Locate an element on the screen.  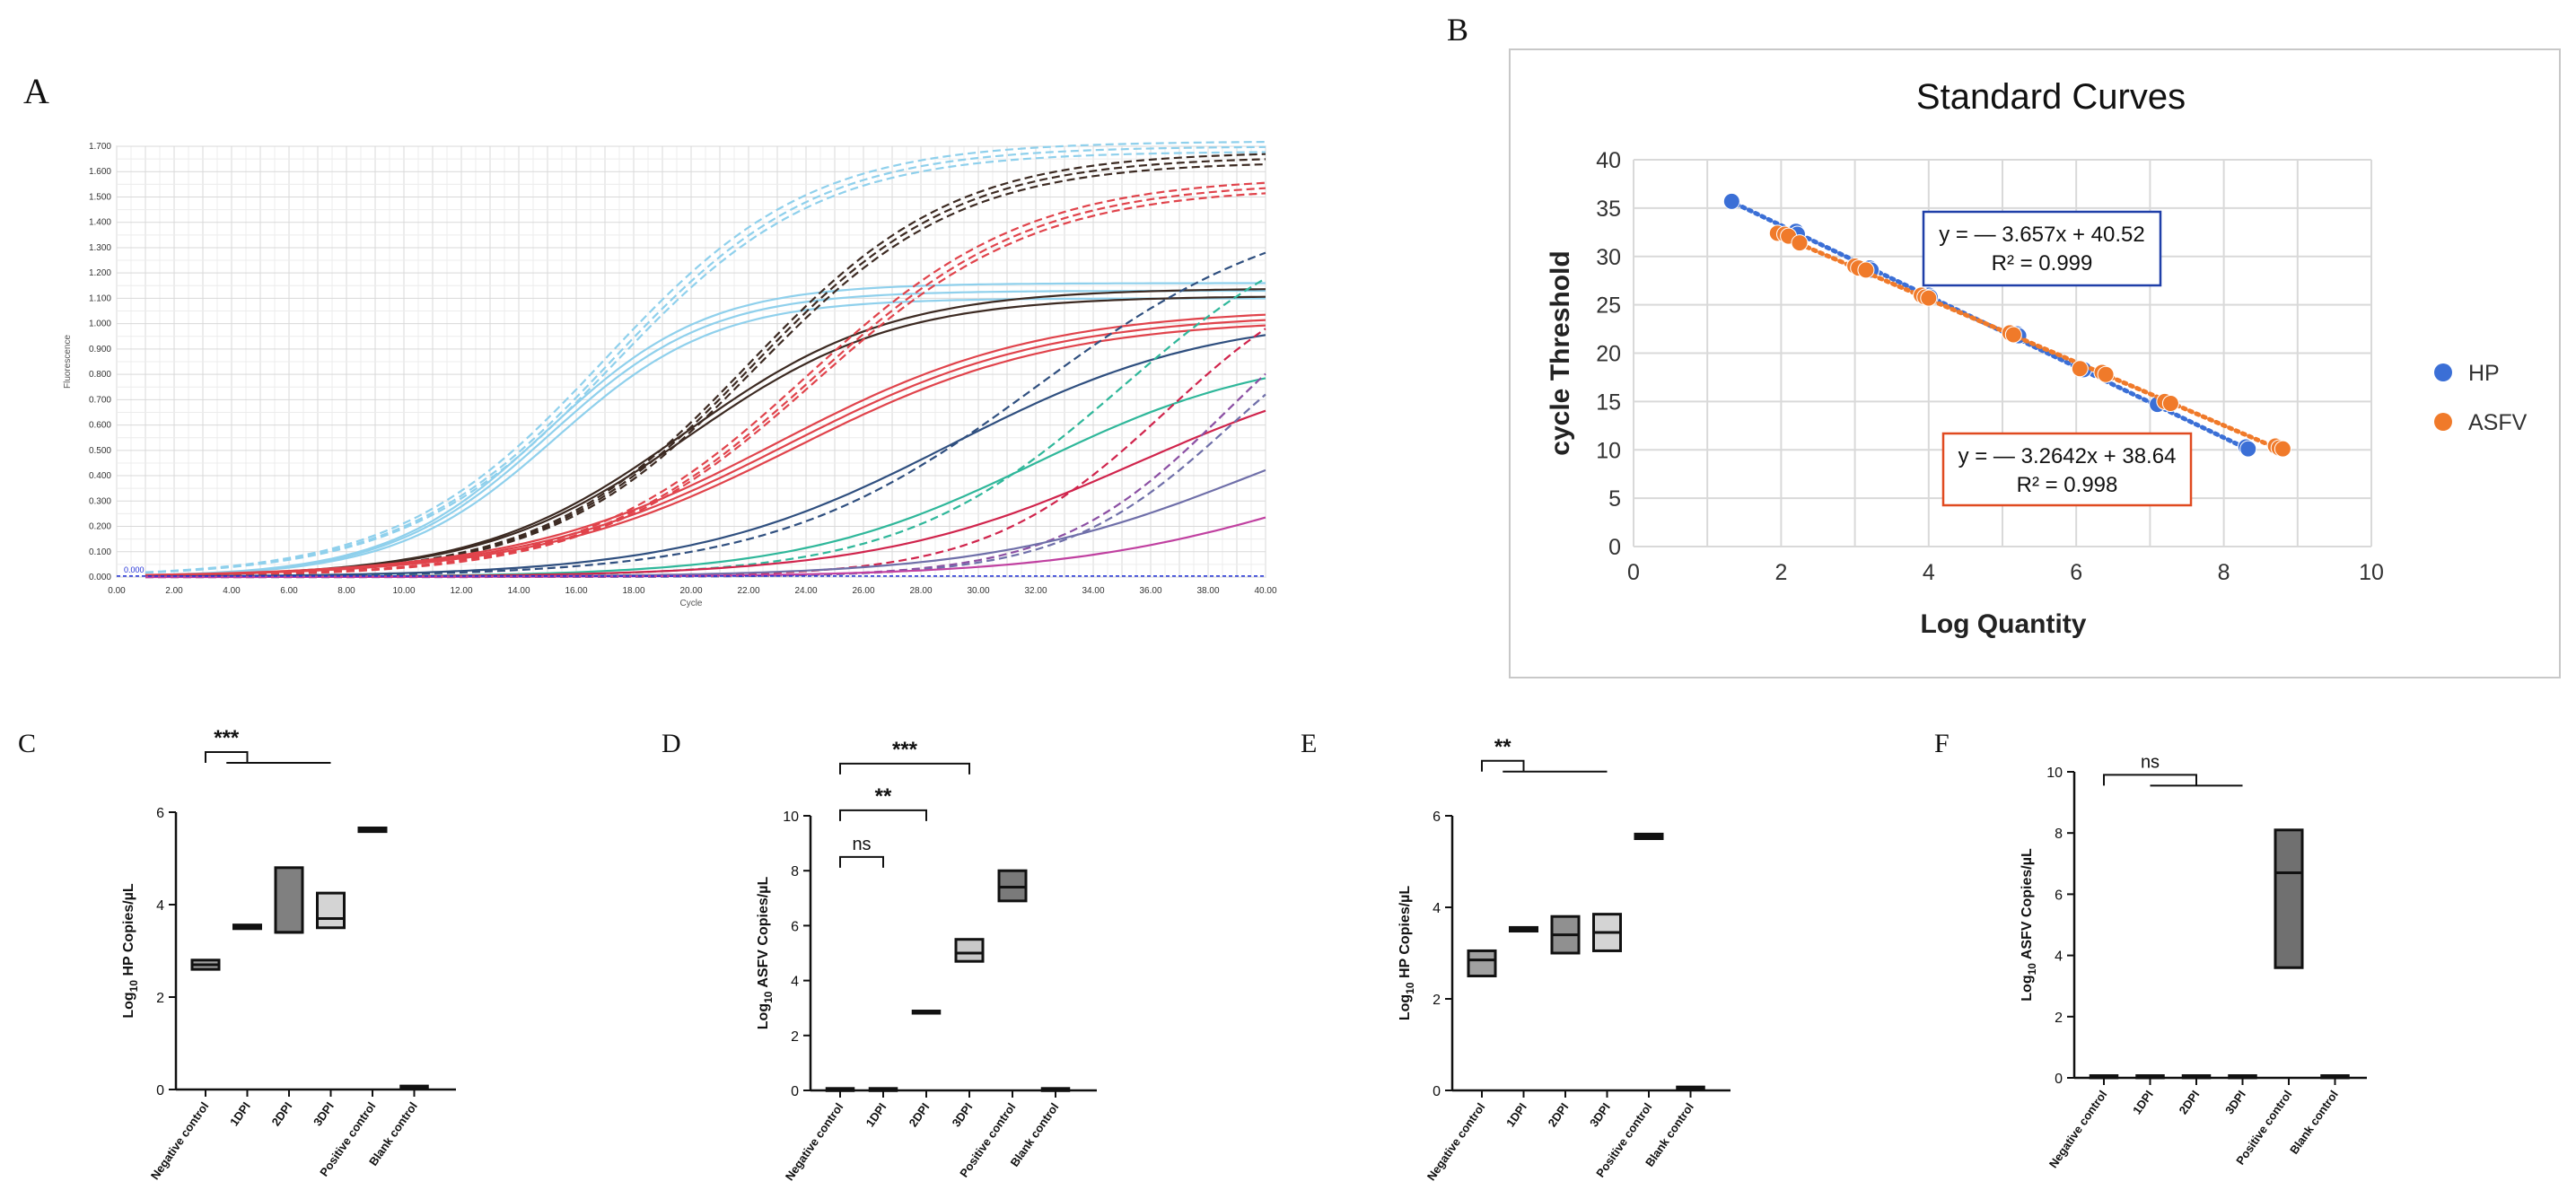
panel-b-ylabel: cycle Threshold is located at coordinates (1560, 352).